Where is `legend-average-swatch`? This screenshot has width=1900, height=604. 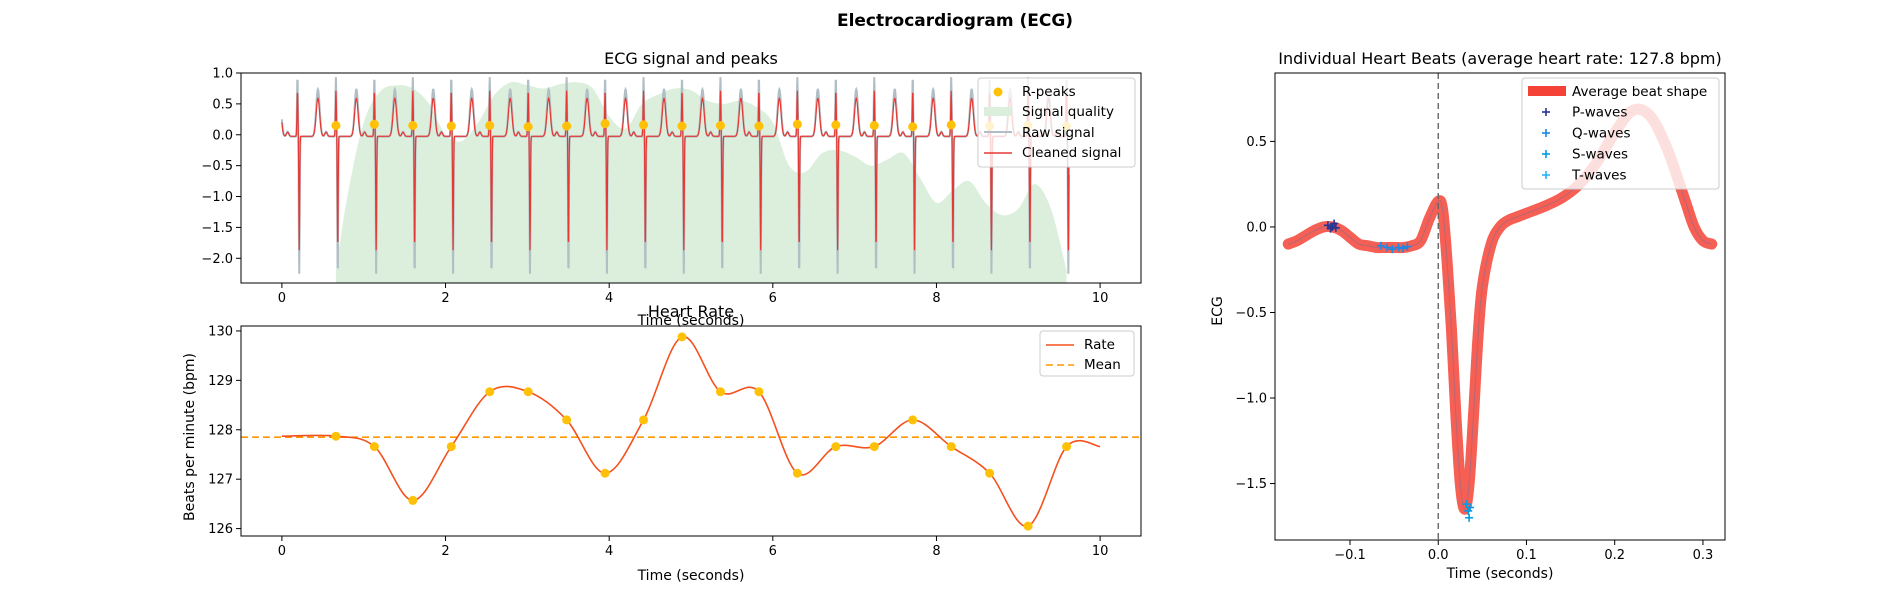
legend-average-swatch is located at coordinates (1547, 91).